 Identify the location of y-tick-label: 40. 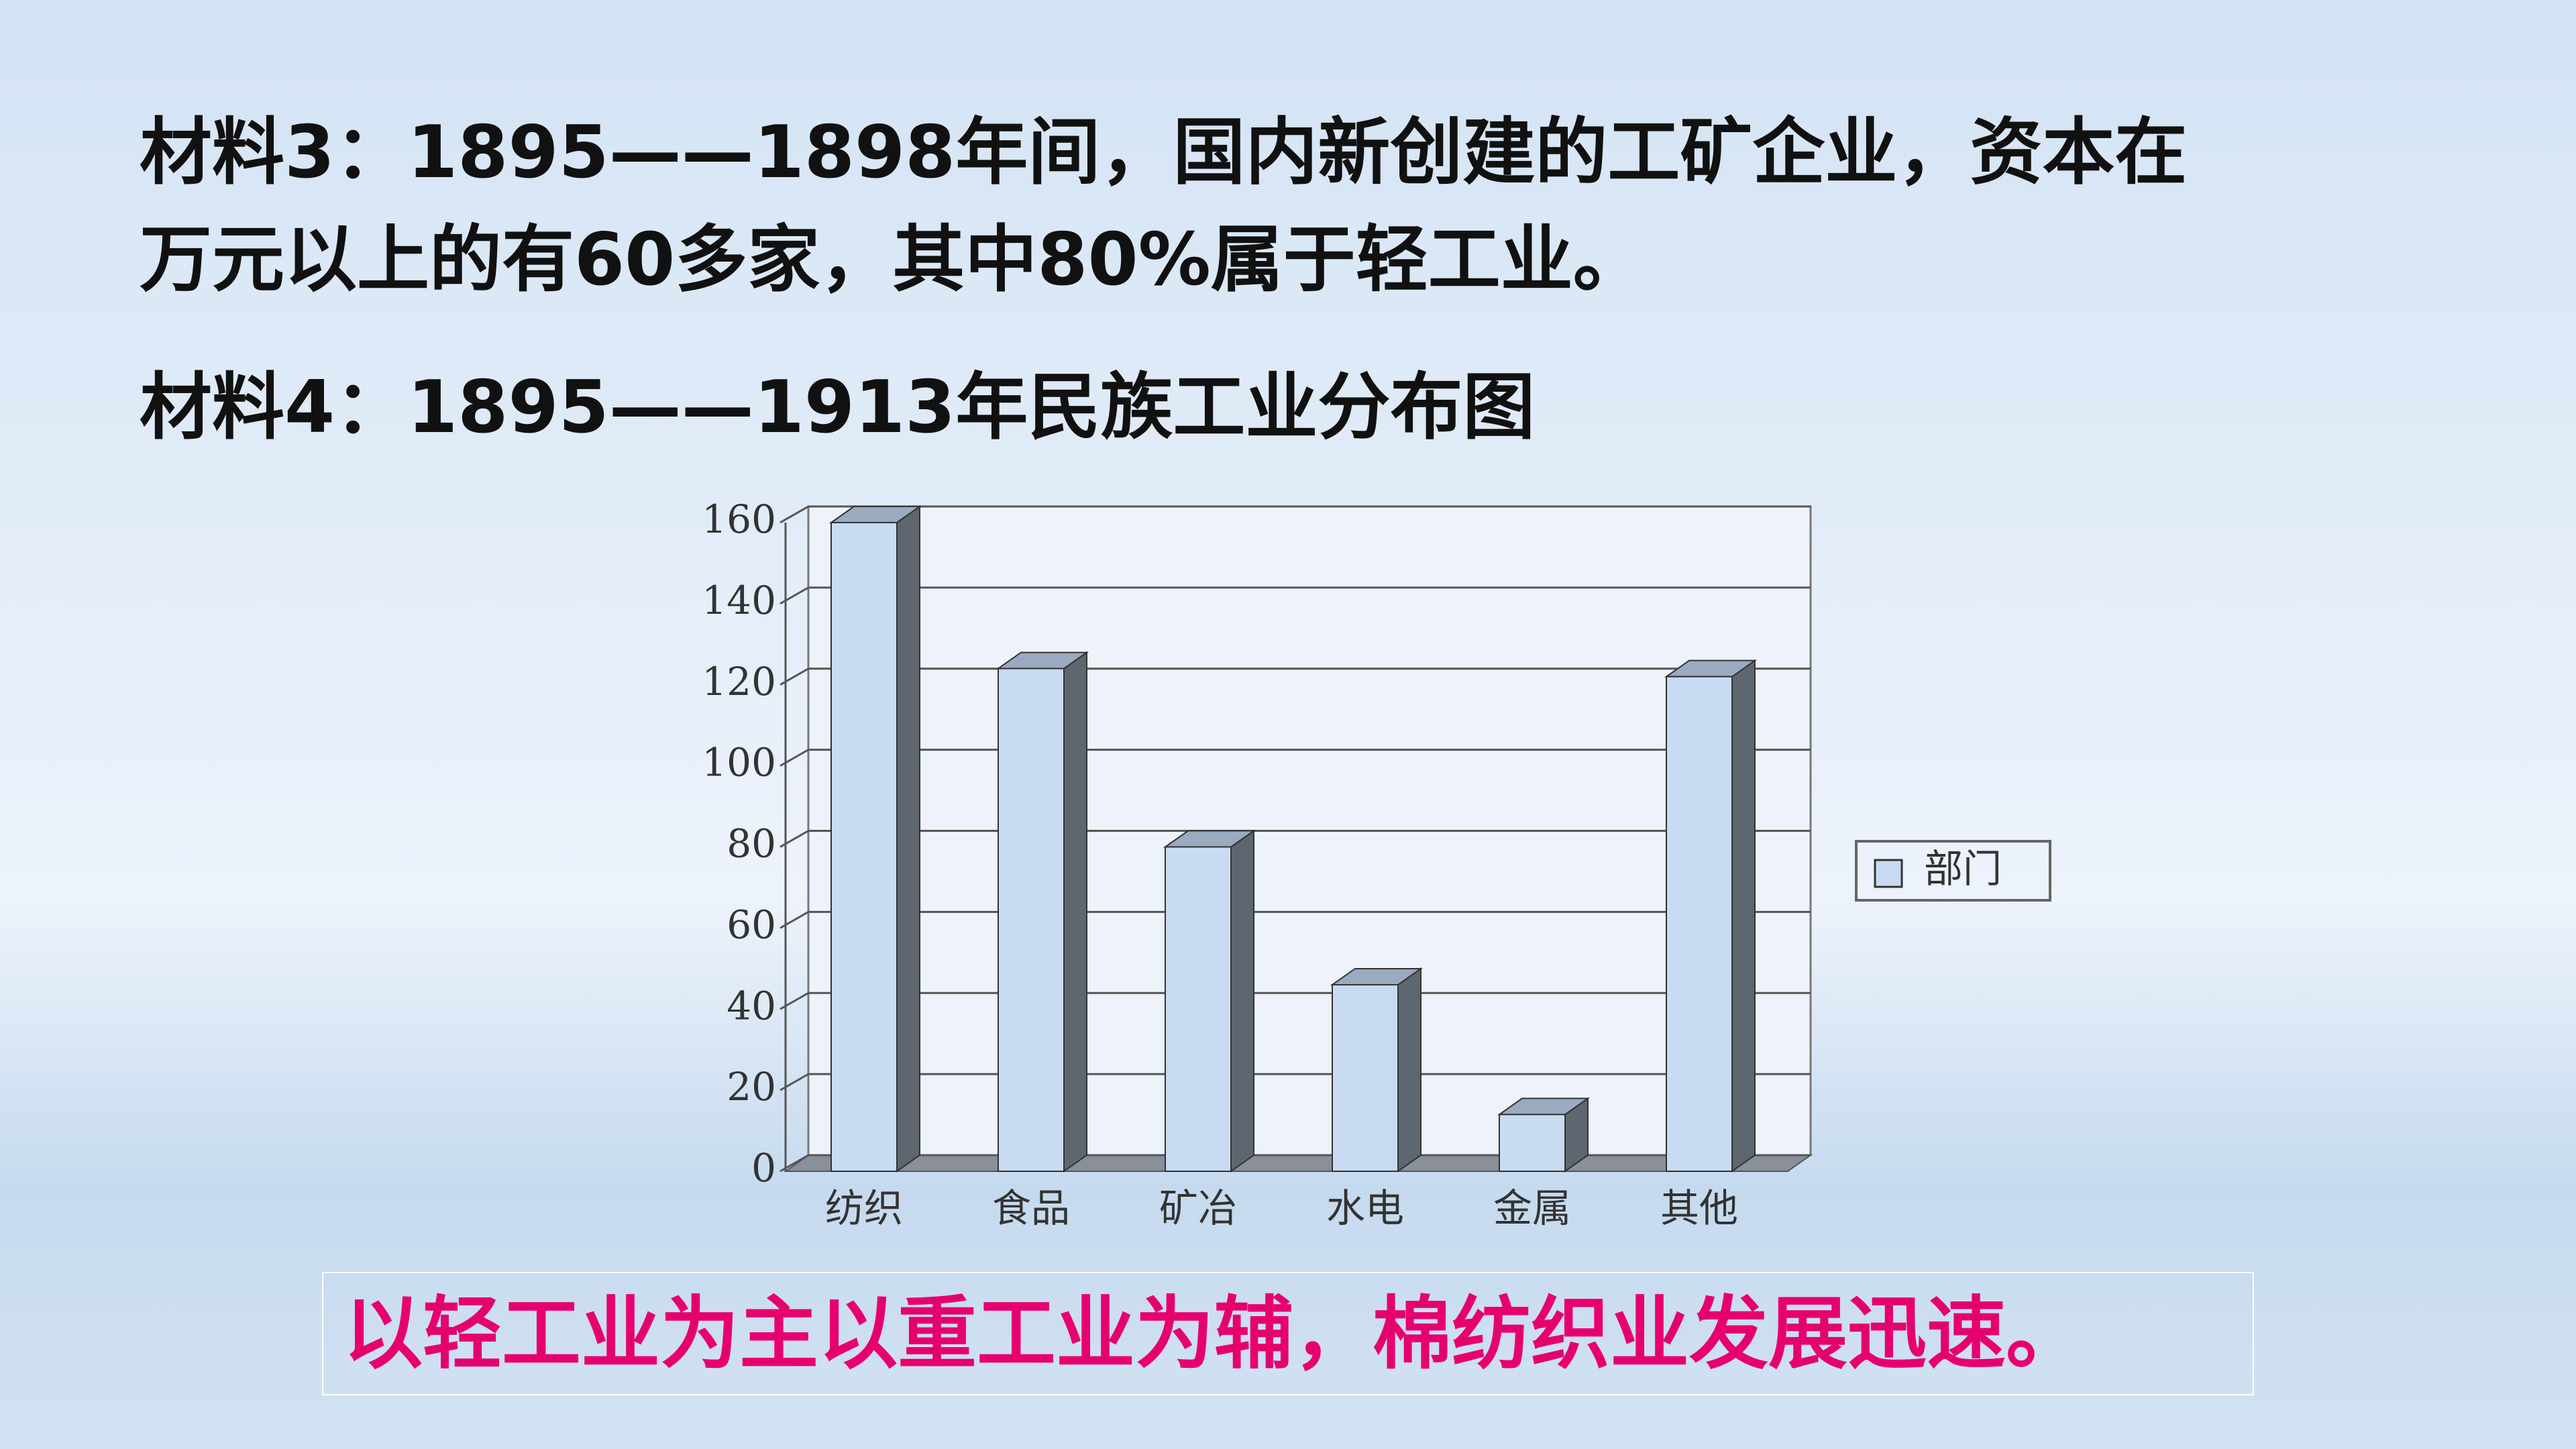
(751, 1005).